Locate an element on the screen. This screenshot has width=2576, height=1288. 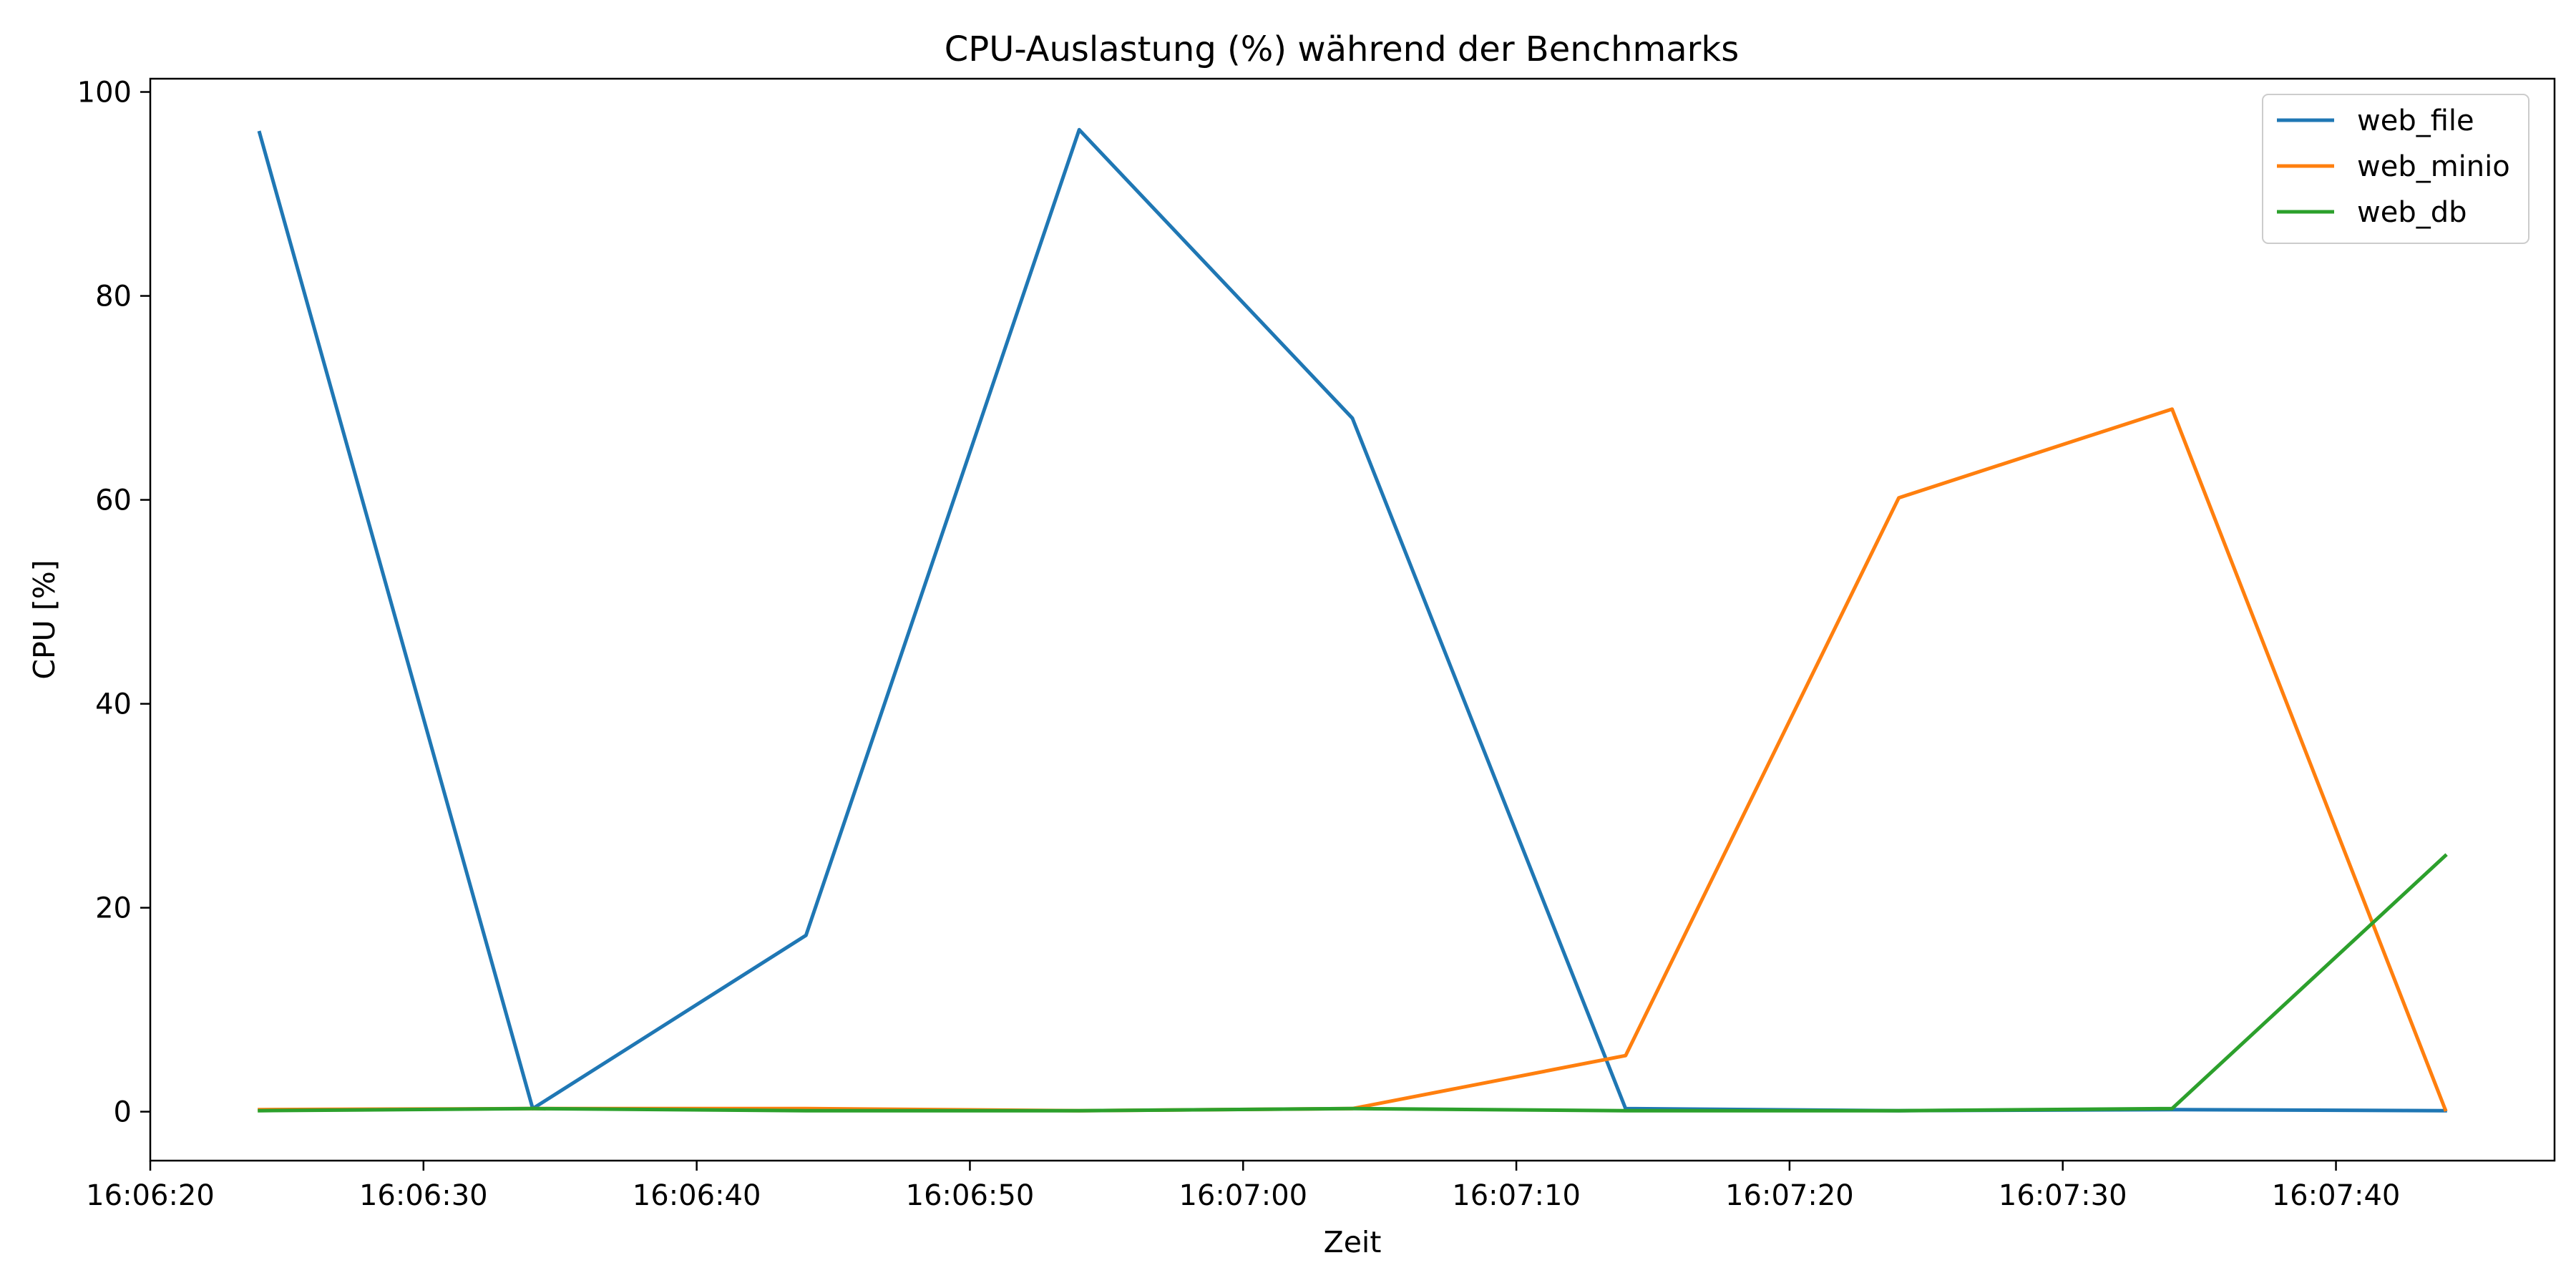
y-tick-label: 20 is located at coordinates (113, 908).